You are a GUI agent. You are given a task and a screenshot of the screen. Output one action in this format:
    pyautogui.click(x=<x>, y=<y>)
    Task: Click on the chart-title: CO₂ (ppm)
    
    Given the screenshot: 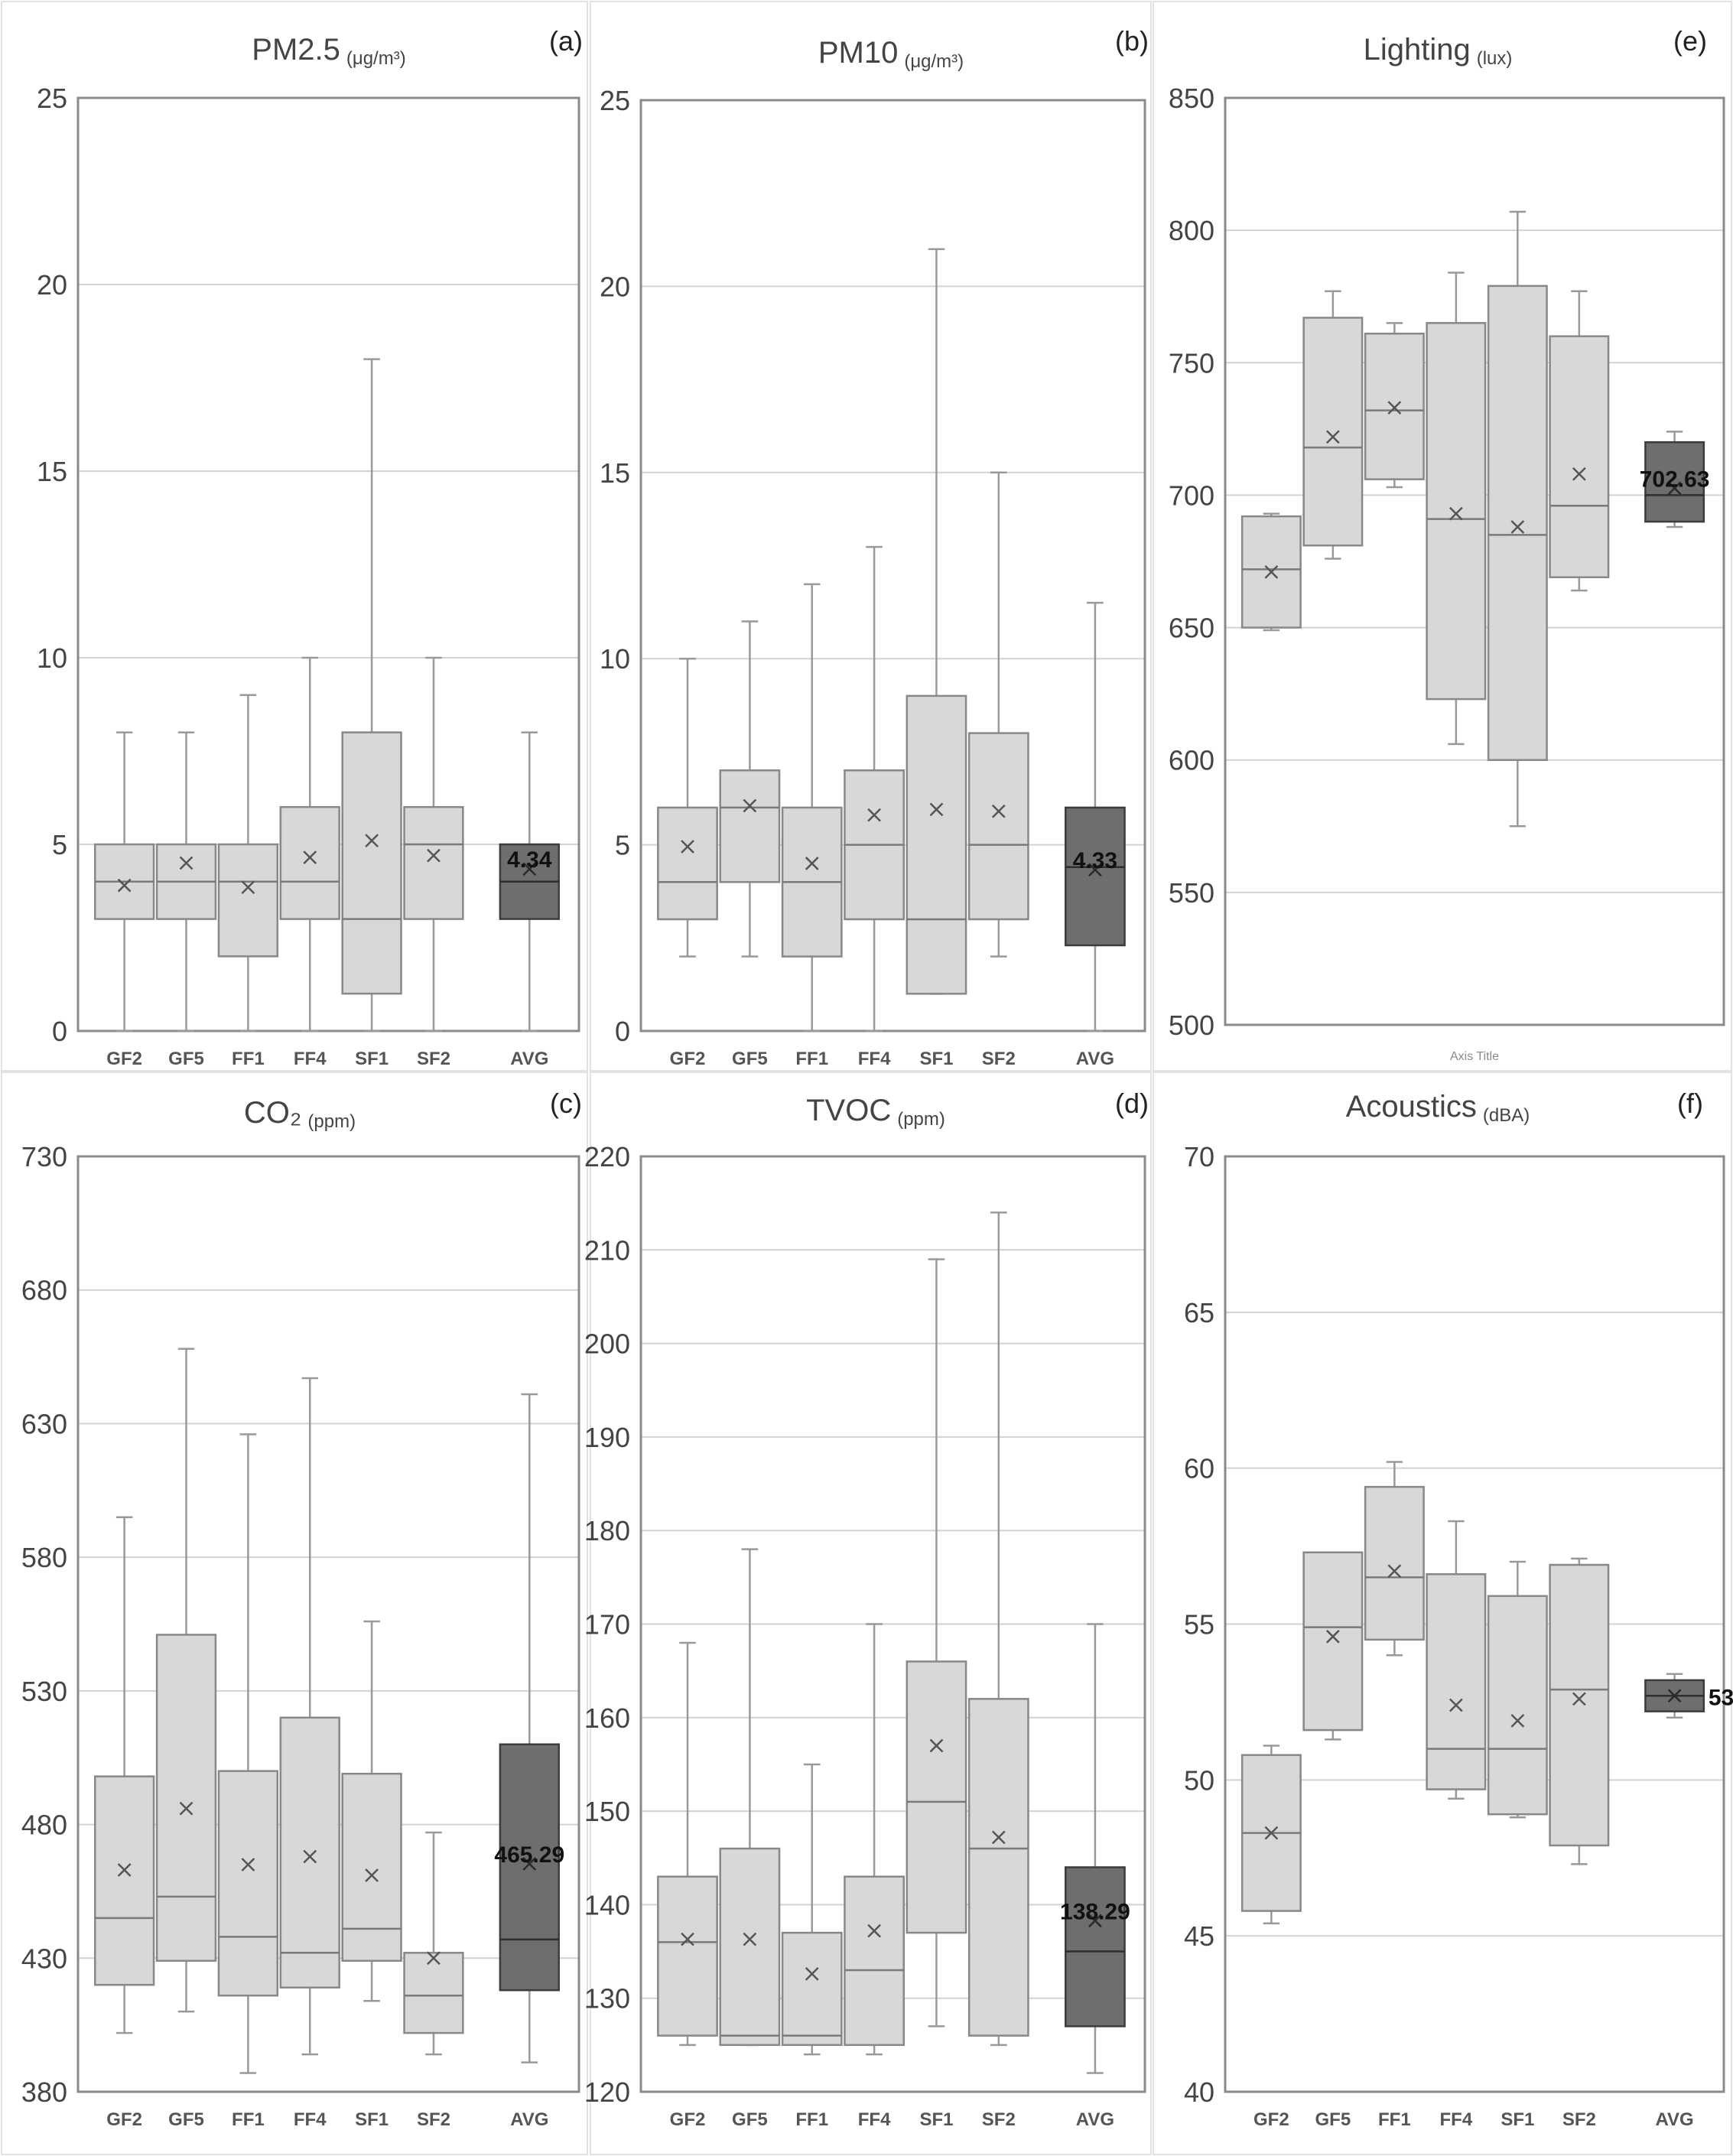 What is the action you would take?
    pyautogui.click(x=300, y=1114)
    